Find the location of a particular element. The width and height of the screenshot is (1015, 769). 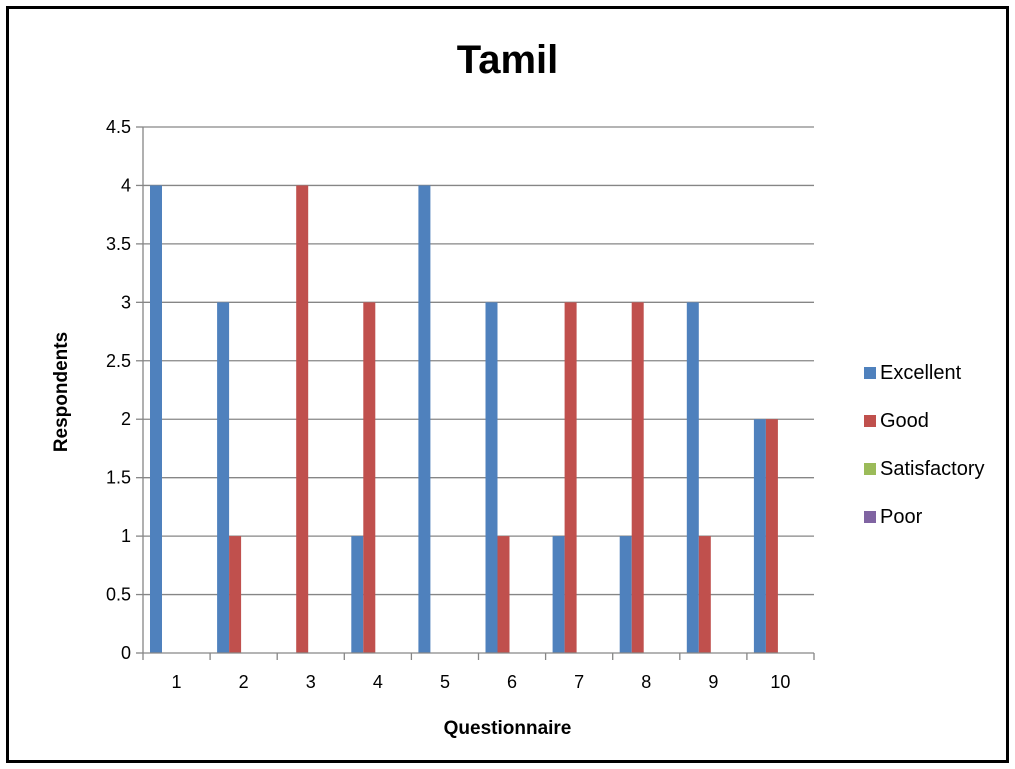

legend-item-poor: Poor is located at coordinates (939, 517).